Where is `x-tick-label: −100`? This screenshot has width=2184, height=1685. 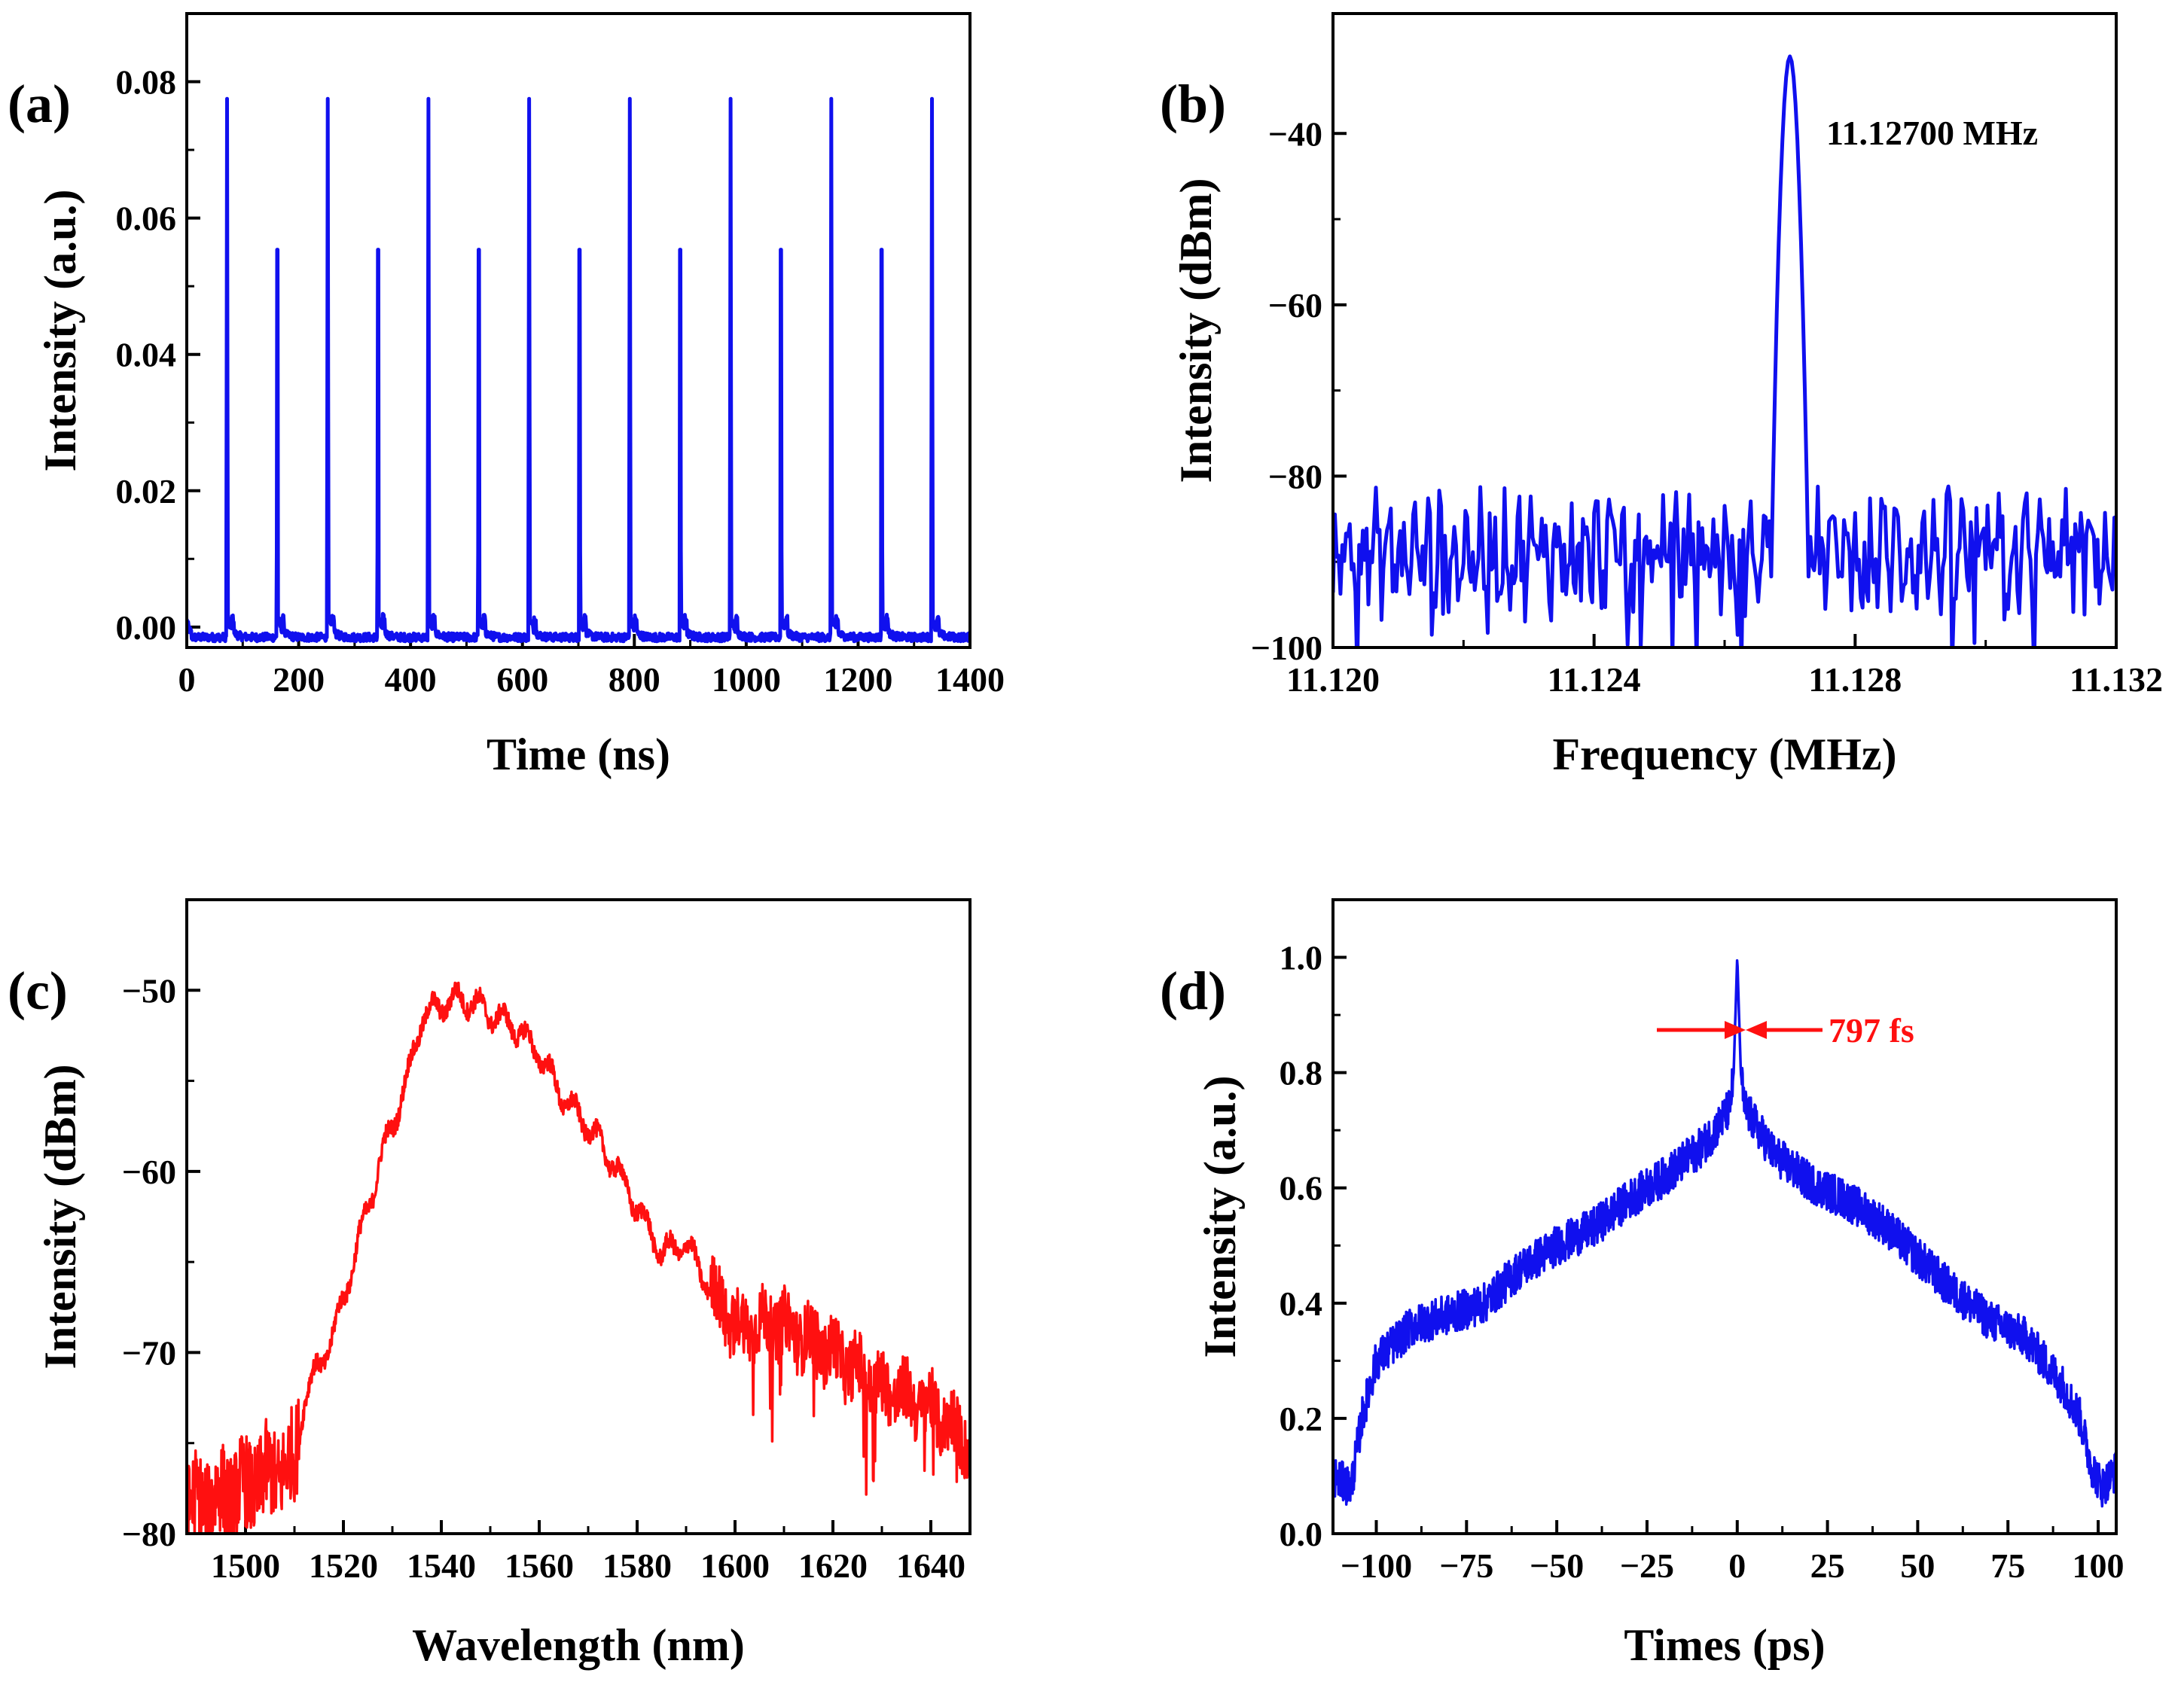 x-tick-label: −100 is located at coordinates (1376, 1565).